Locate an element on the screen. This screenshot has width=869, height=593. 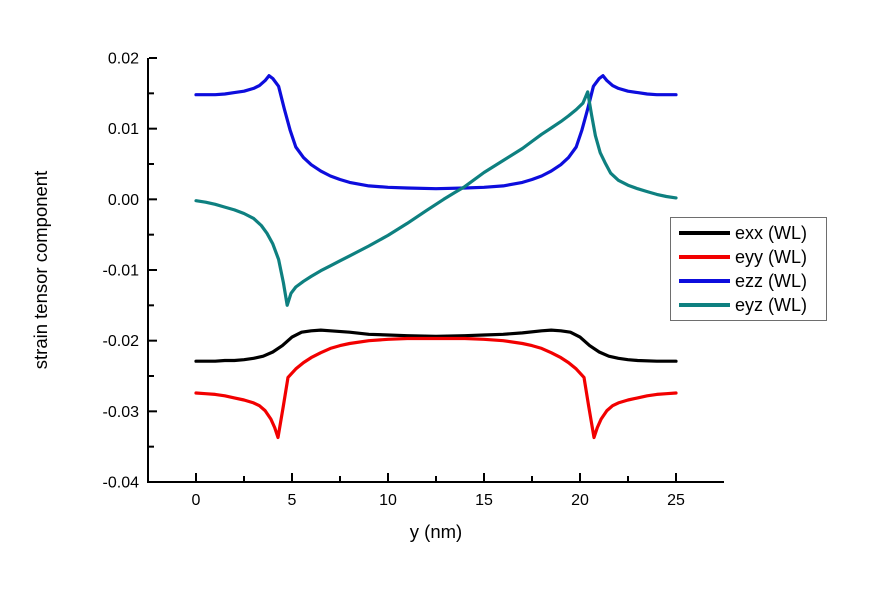
series-line-eyy-wl is located at coordinates (436, 388).